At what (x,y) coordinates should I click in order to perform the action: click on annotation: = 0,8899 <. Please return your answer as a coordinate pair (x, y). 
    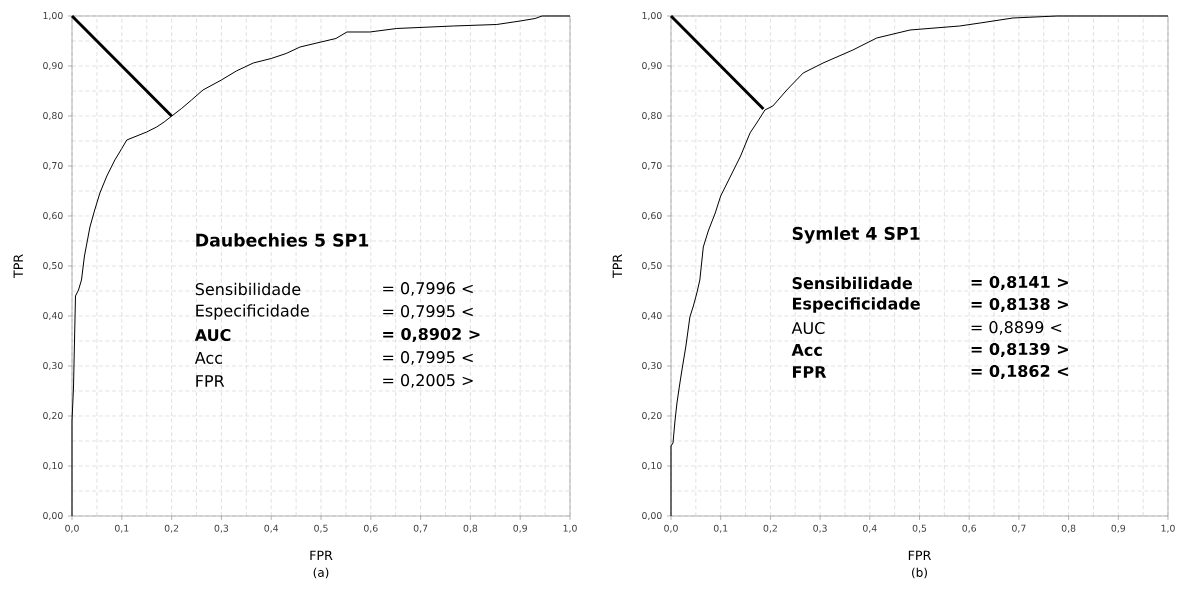
    Looking at the image, I should click on (1016, 328).